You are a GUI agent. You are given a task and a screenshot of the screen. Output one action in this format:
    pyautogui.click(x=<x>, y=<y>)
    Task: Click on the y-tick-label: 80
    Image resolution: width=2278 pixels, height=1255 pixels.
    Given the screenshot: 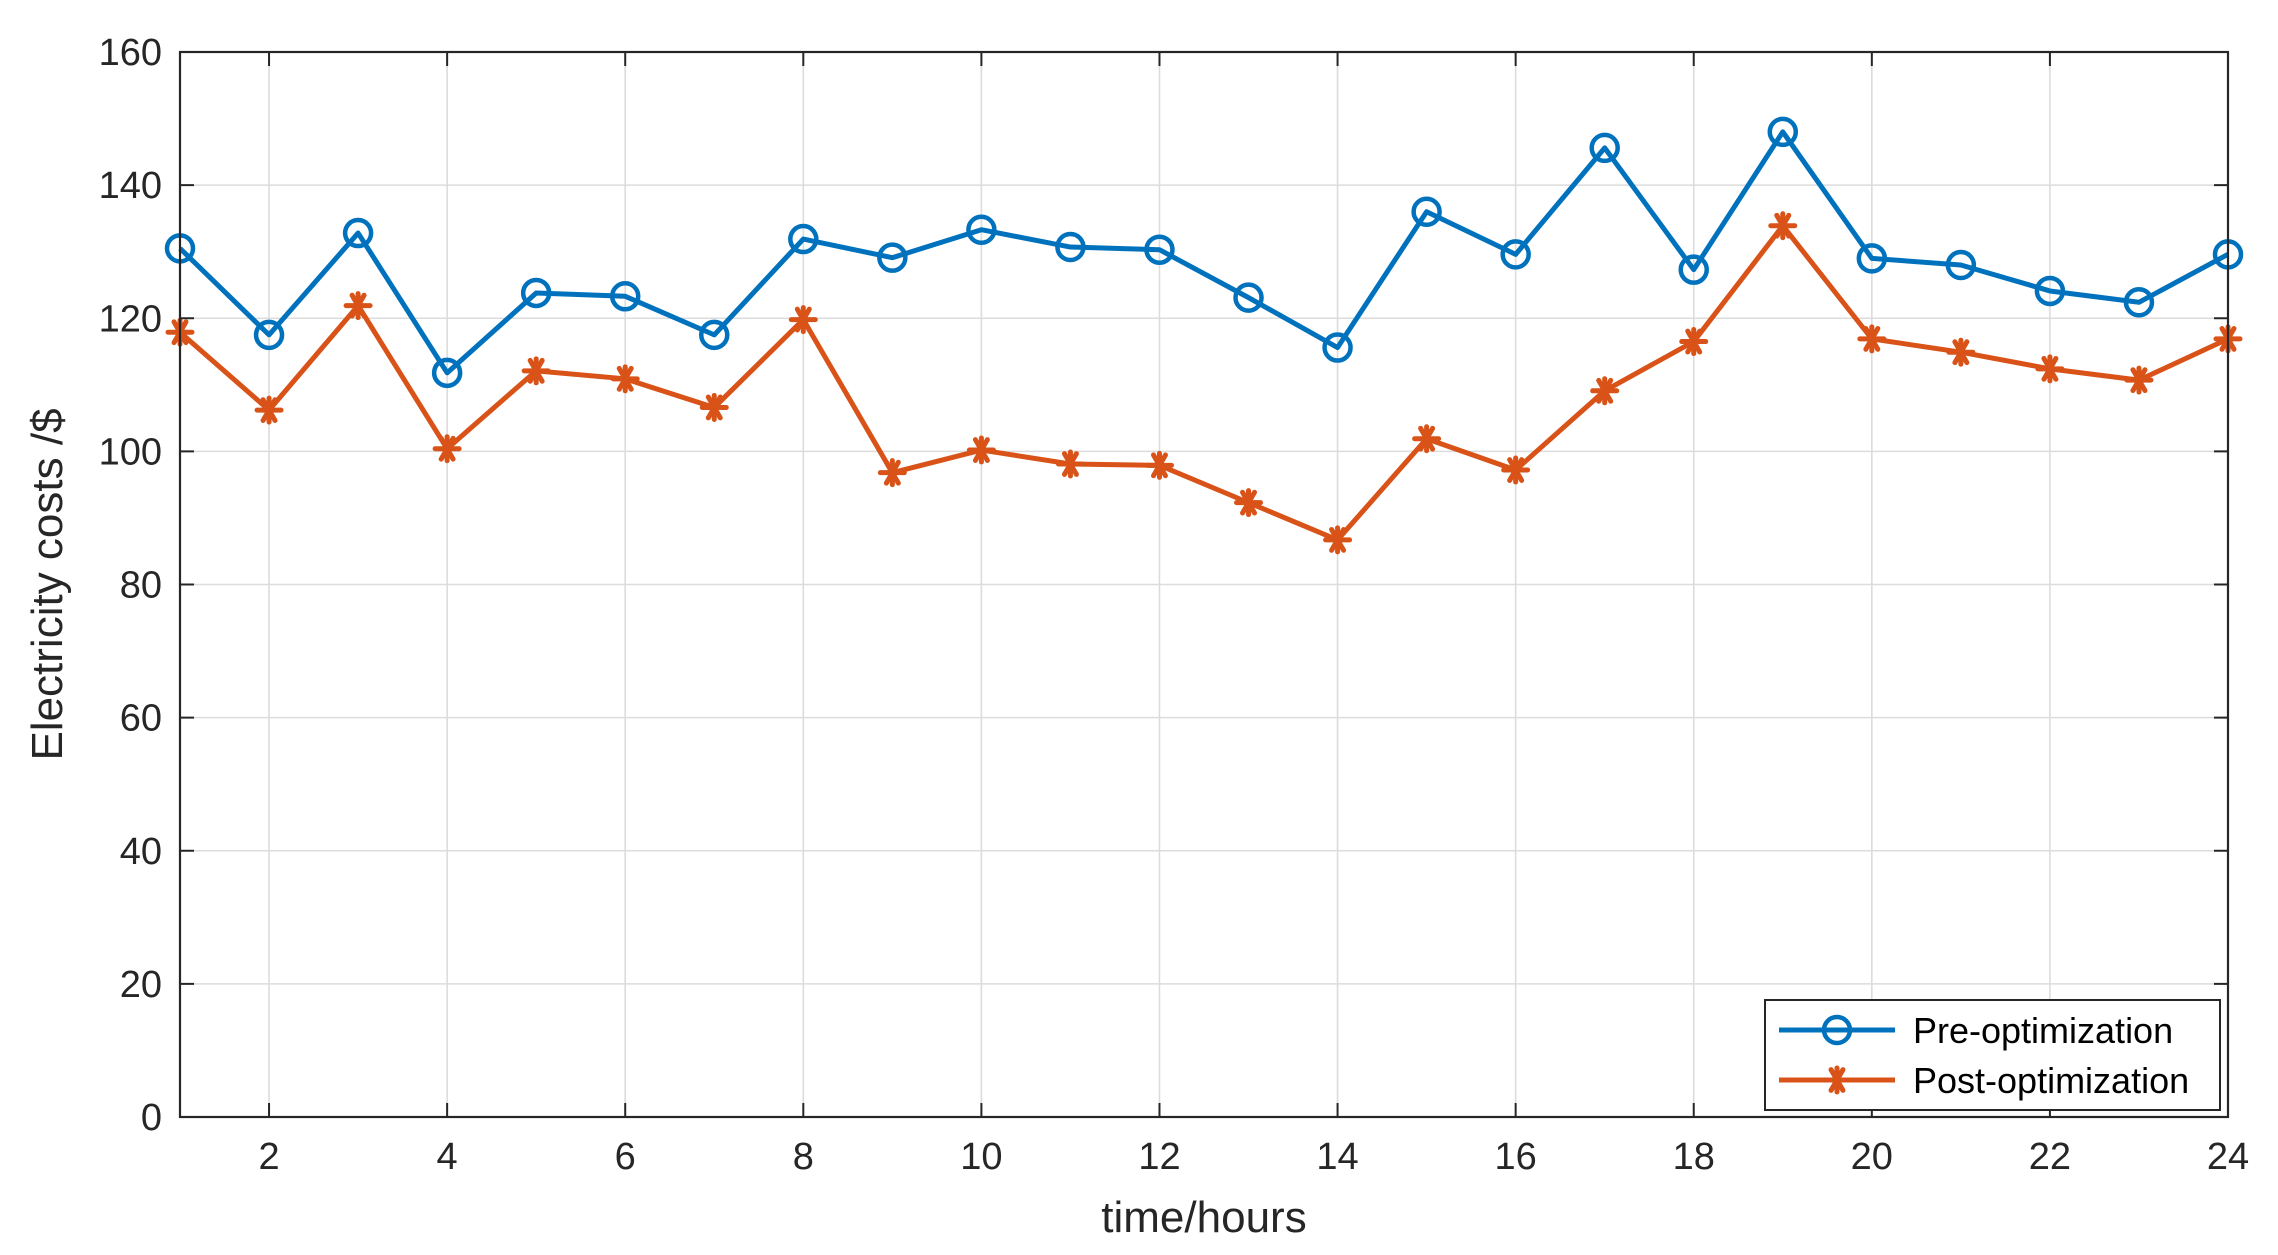 What is the action you would take?
    pyautogui.click(x=141, y=586)
    